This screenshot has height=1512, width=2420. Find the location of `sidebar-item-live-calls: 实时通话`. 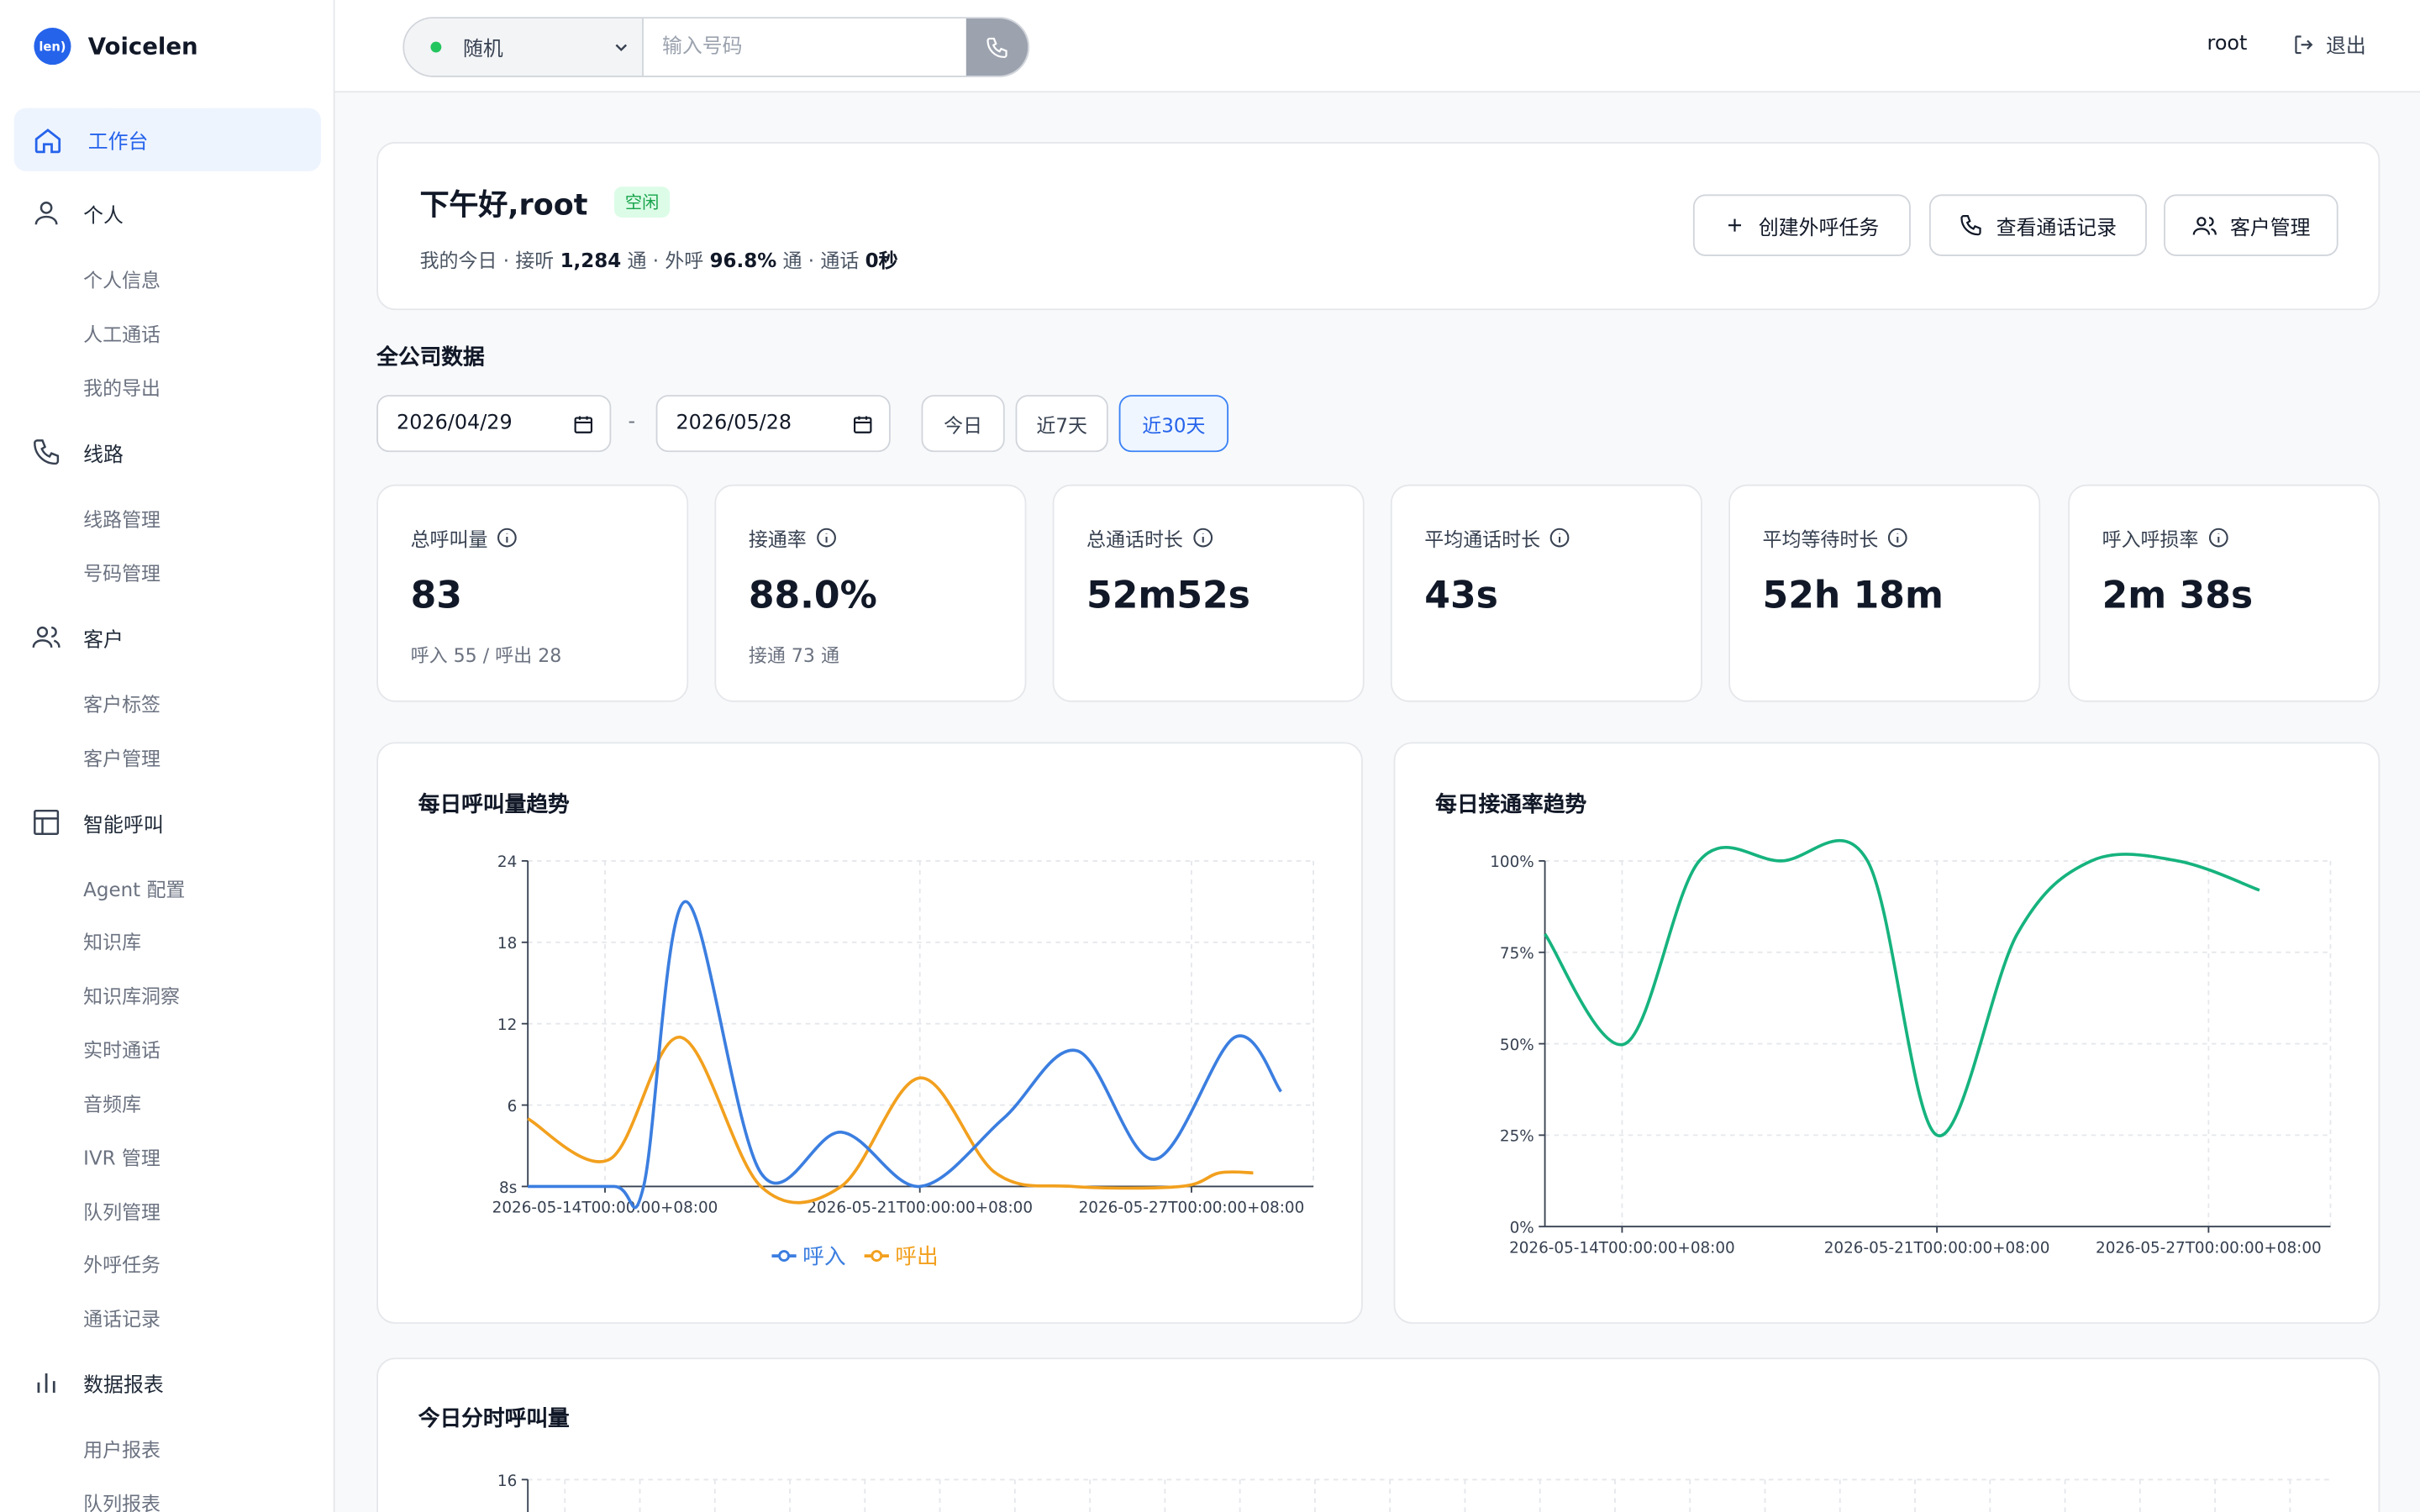

sidebar-item-live-calls: 实时通话 is located at coordinates (122, 1050).